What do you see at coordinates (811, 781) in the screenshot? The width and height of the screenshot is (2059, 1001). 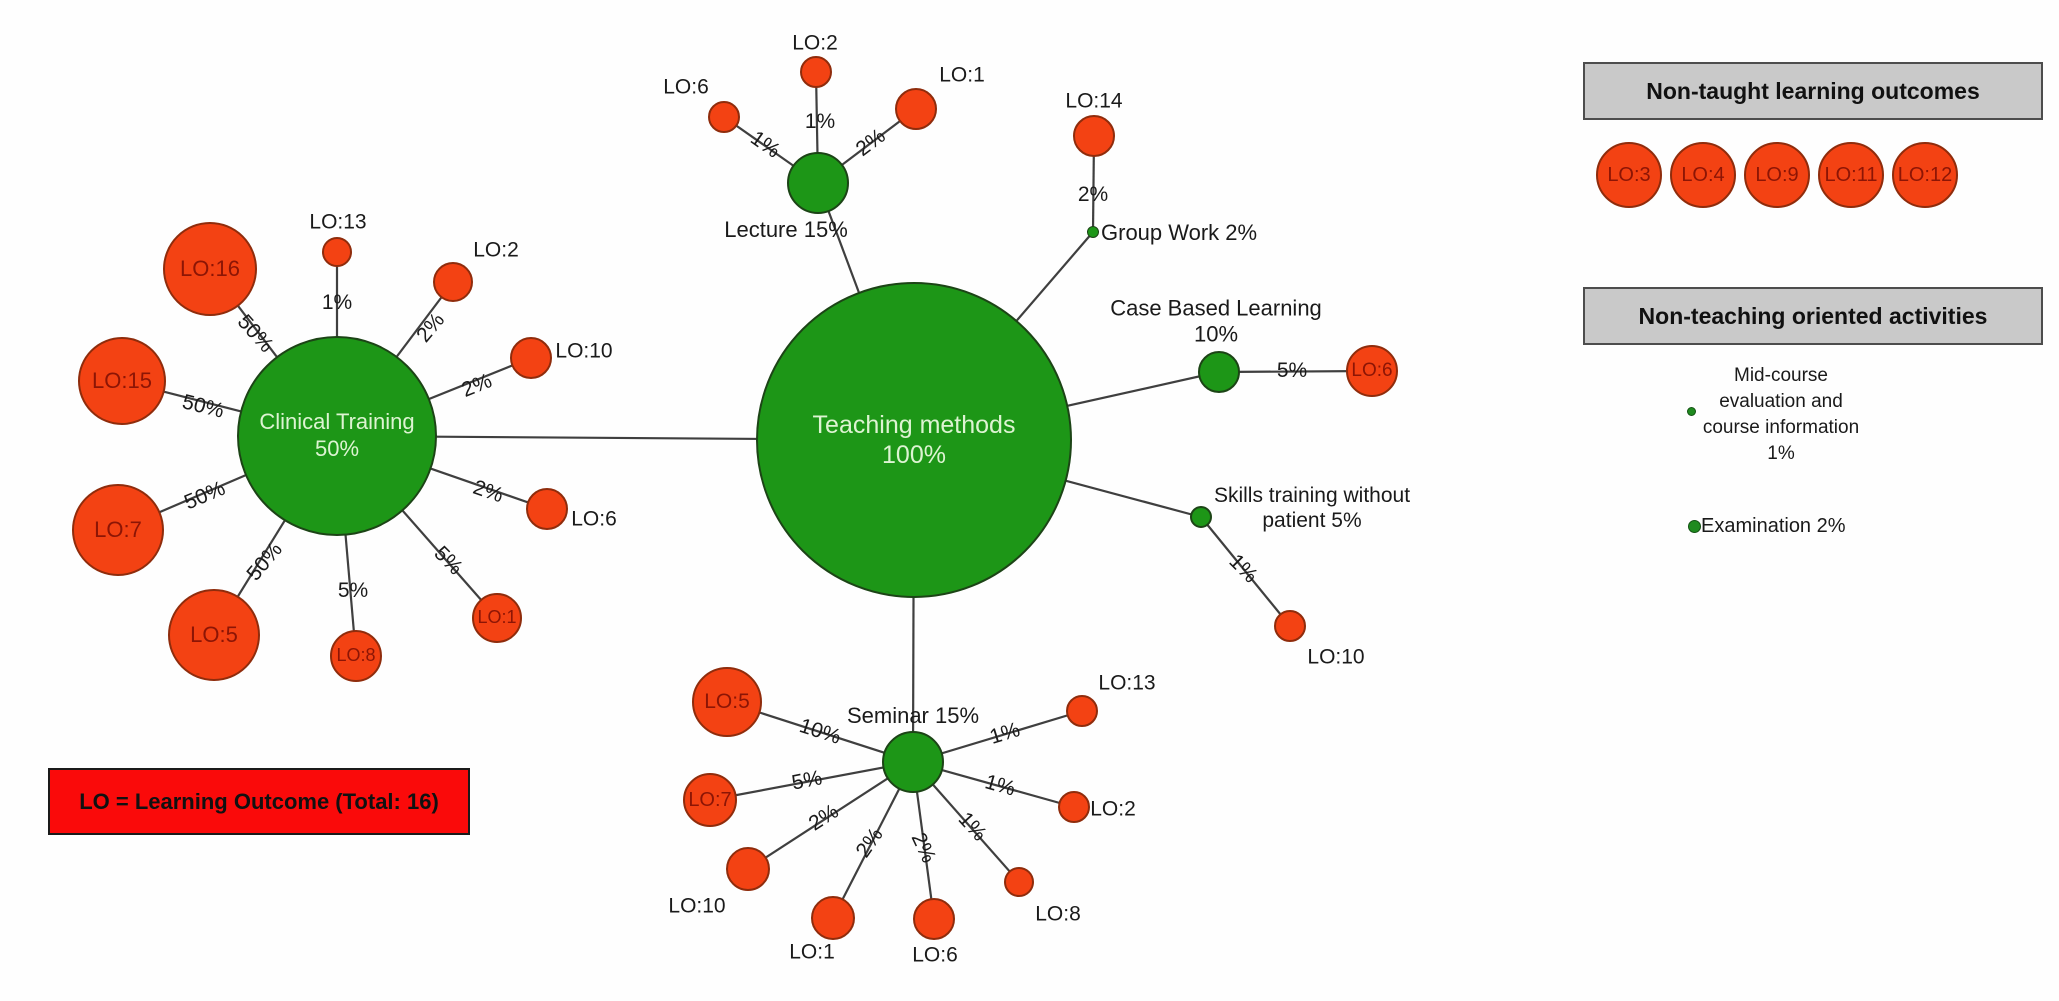 I see `edge-sem-m7` at bounding box center [811, 781].